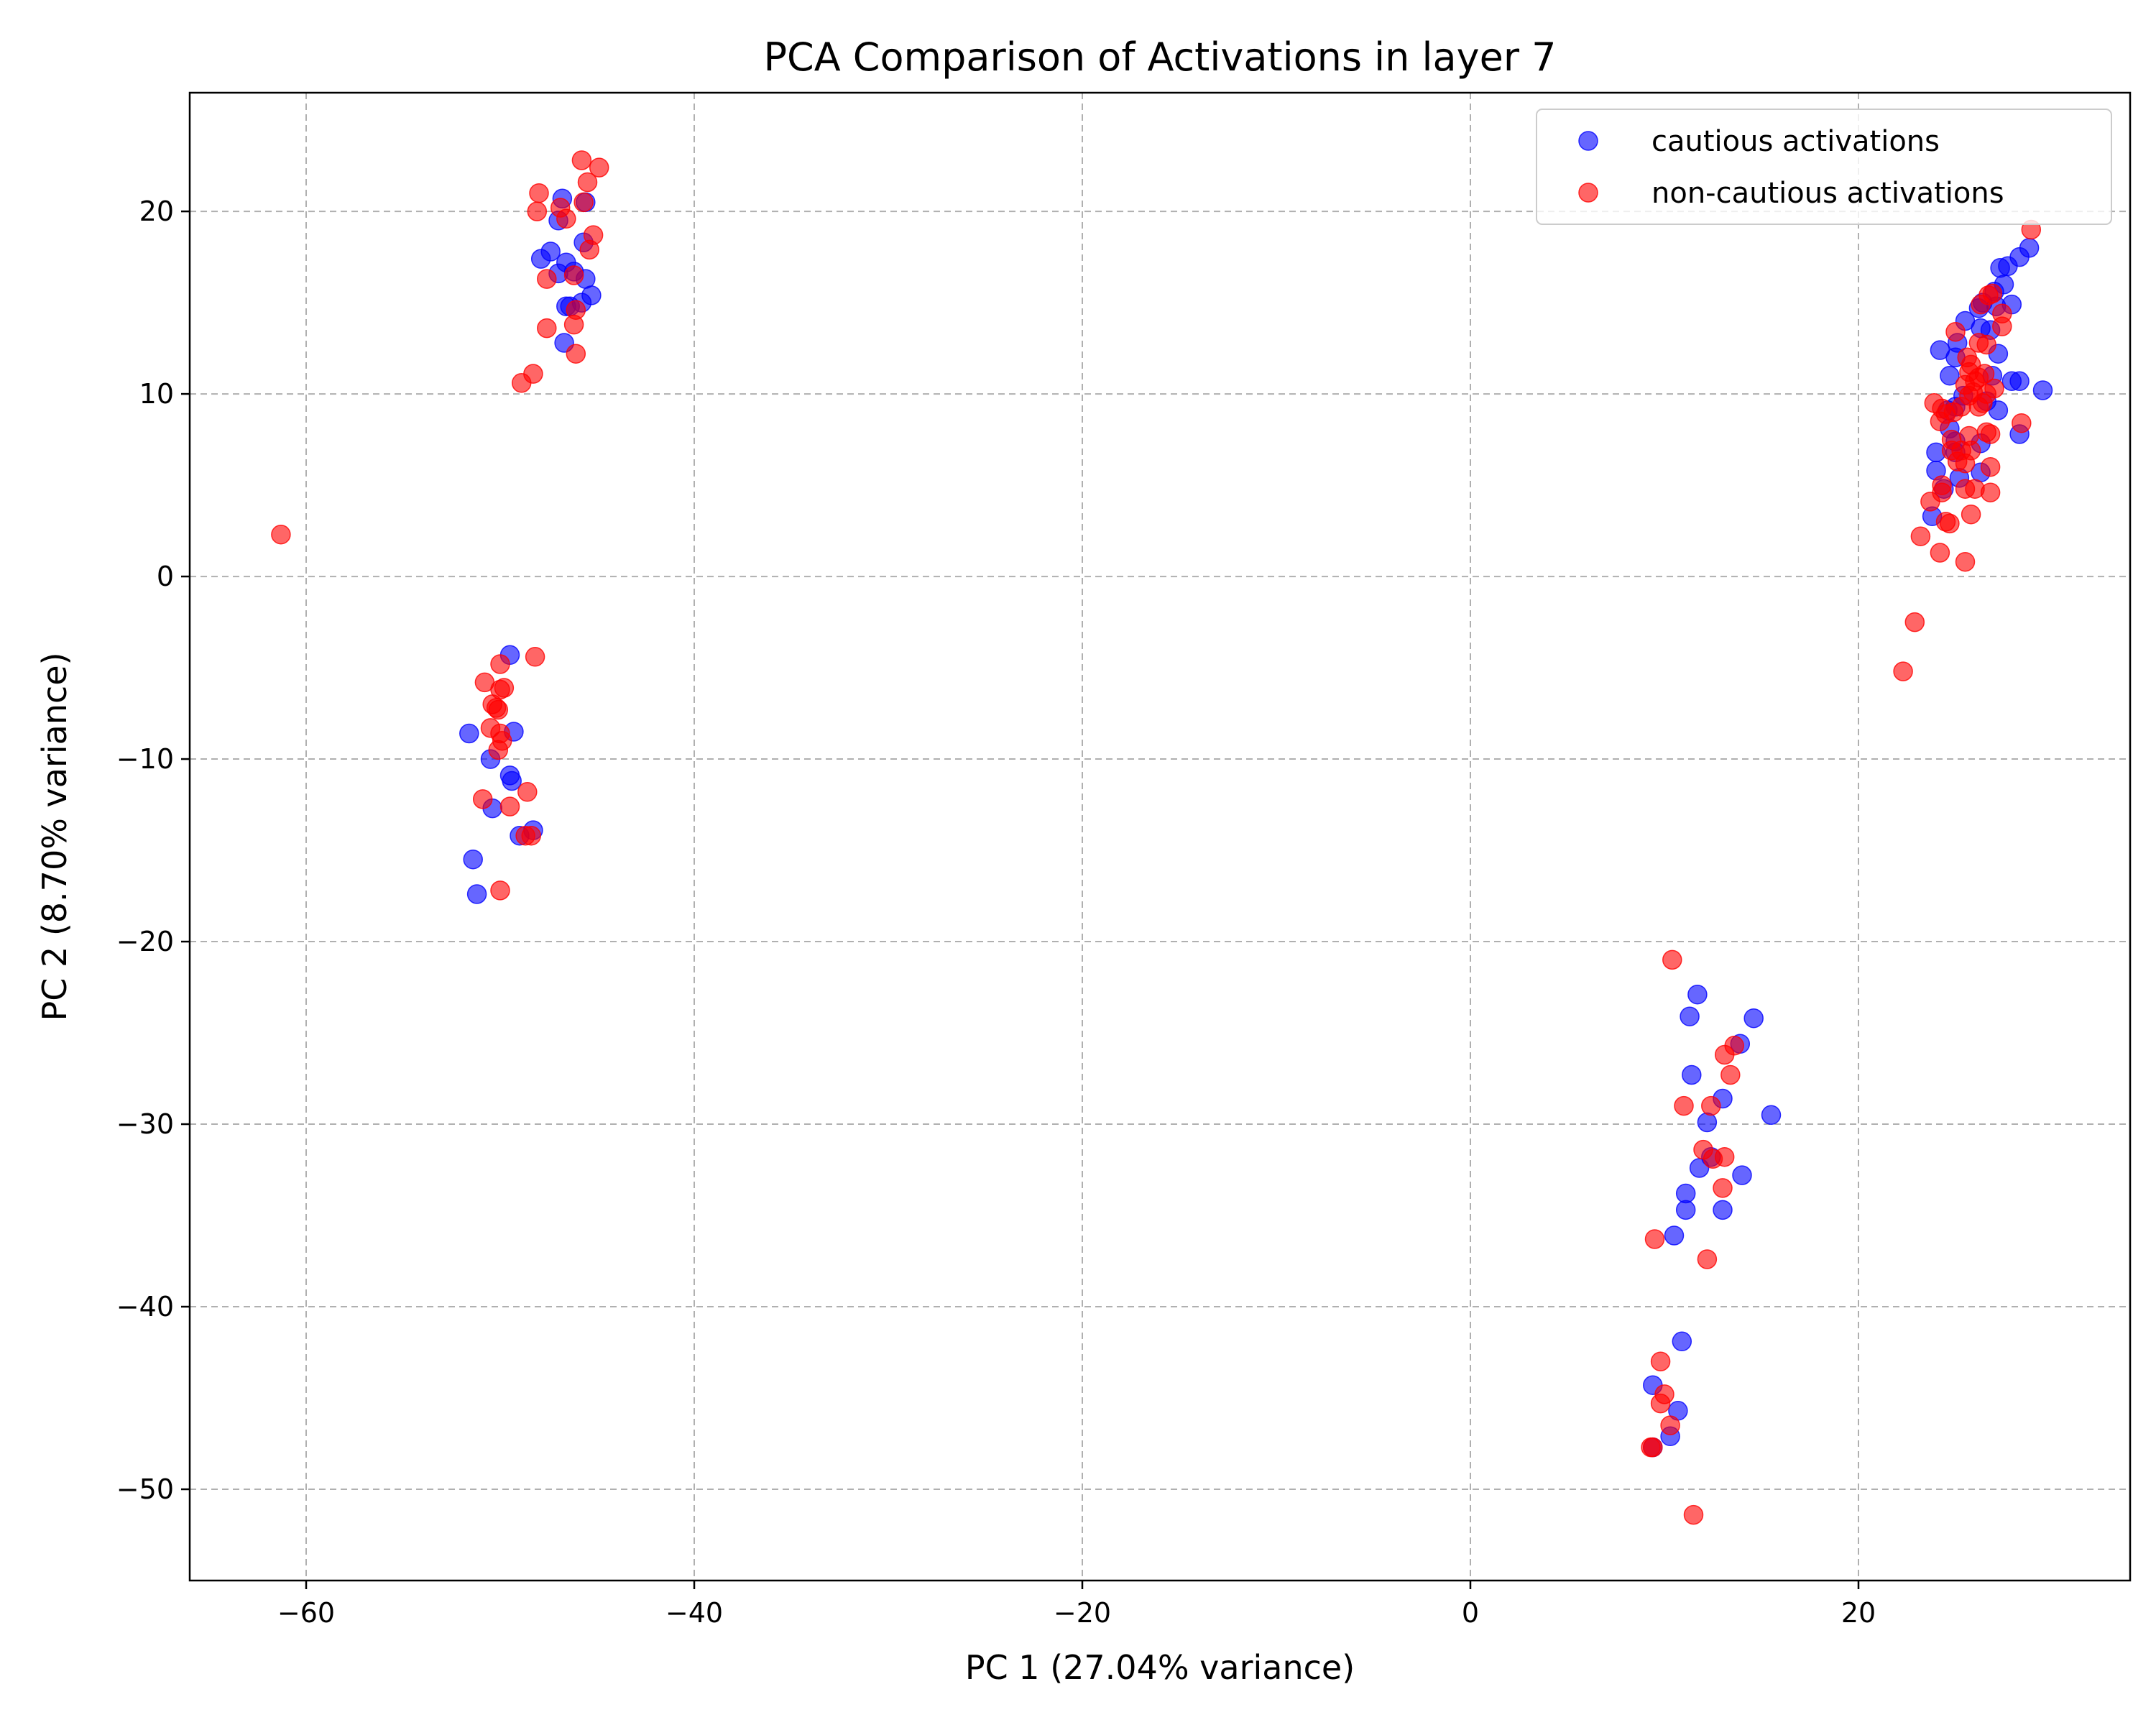 The image size is (2156, 1725). What do you see at coordinates (306, 1613) in the screenshot?
I see `x-tick-label: −60` at bounding box center [306, 1613].